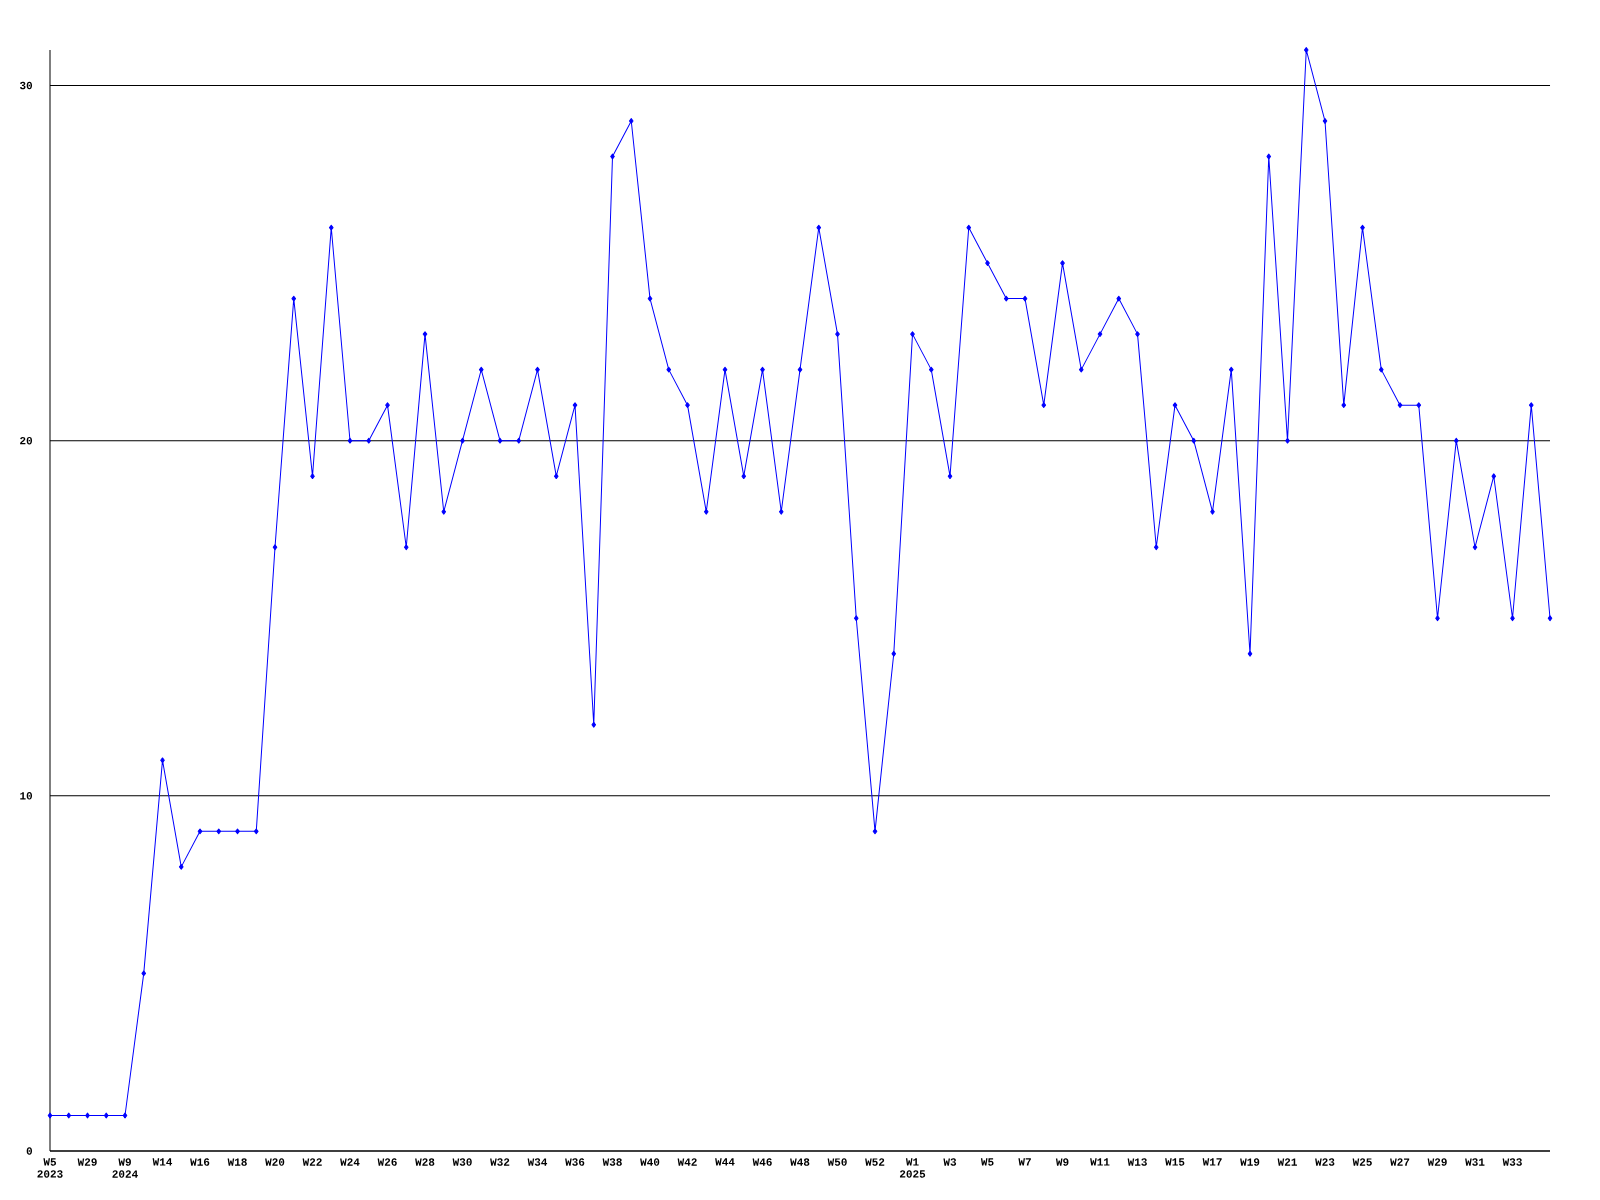 This screenshot has height=1200, width=1600. Describe the element at coordinates (762, 1162) in the screenshot. I see `x-tick-label: W46` at that location.